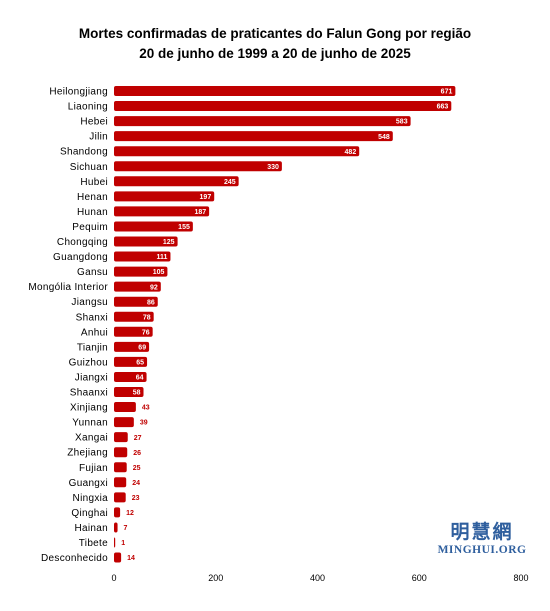 Image resolution: width=550 pixels, height=611 pixels. I want to click on bar-anhui, so click(133, 331).